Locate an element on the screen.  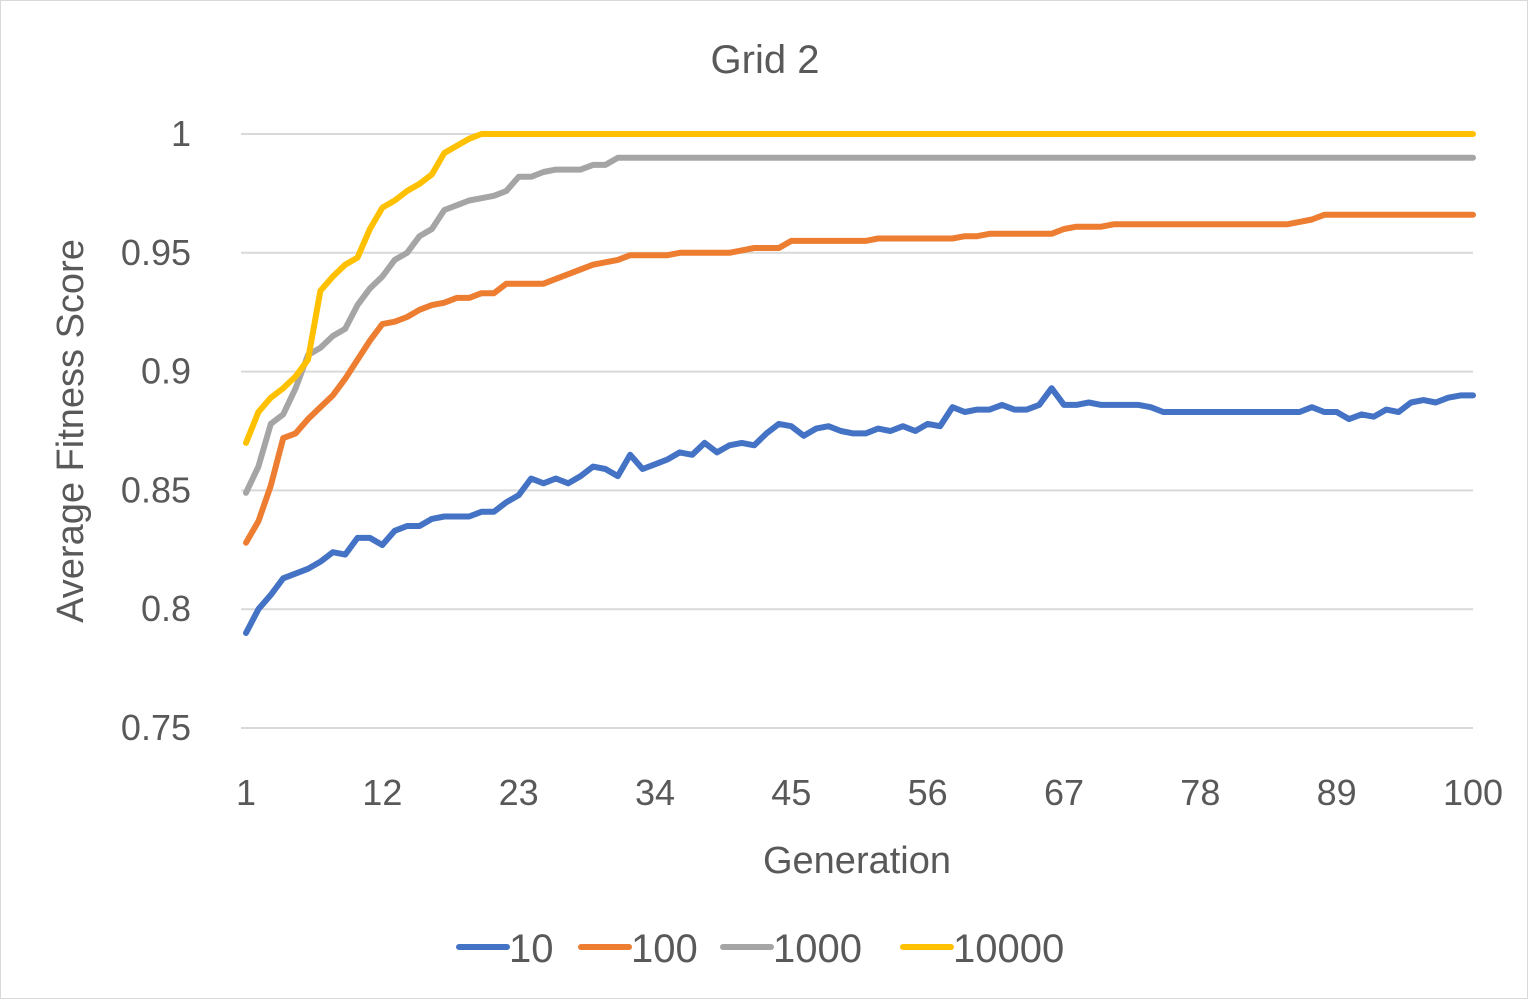
y-tick-label: 1 is located at coordinates (181, 133).